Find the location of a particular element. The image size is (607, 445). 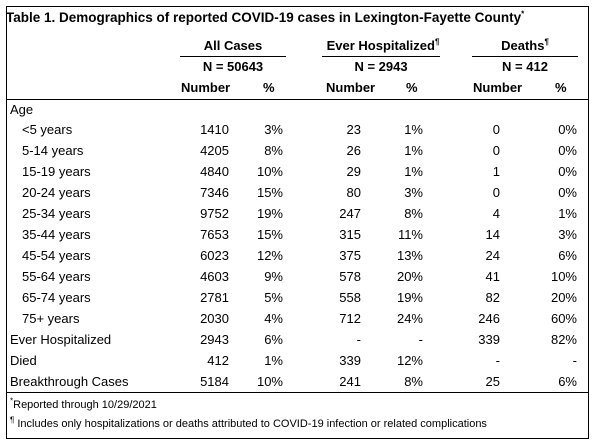

cell-number: 339 is located at coordinates (350, 360).